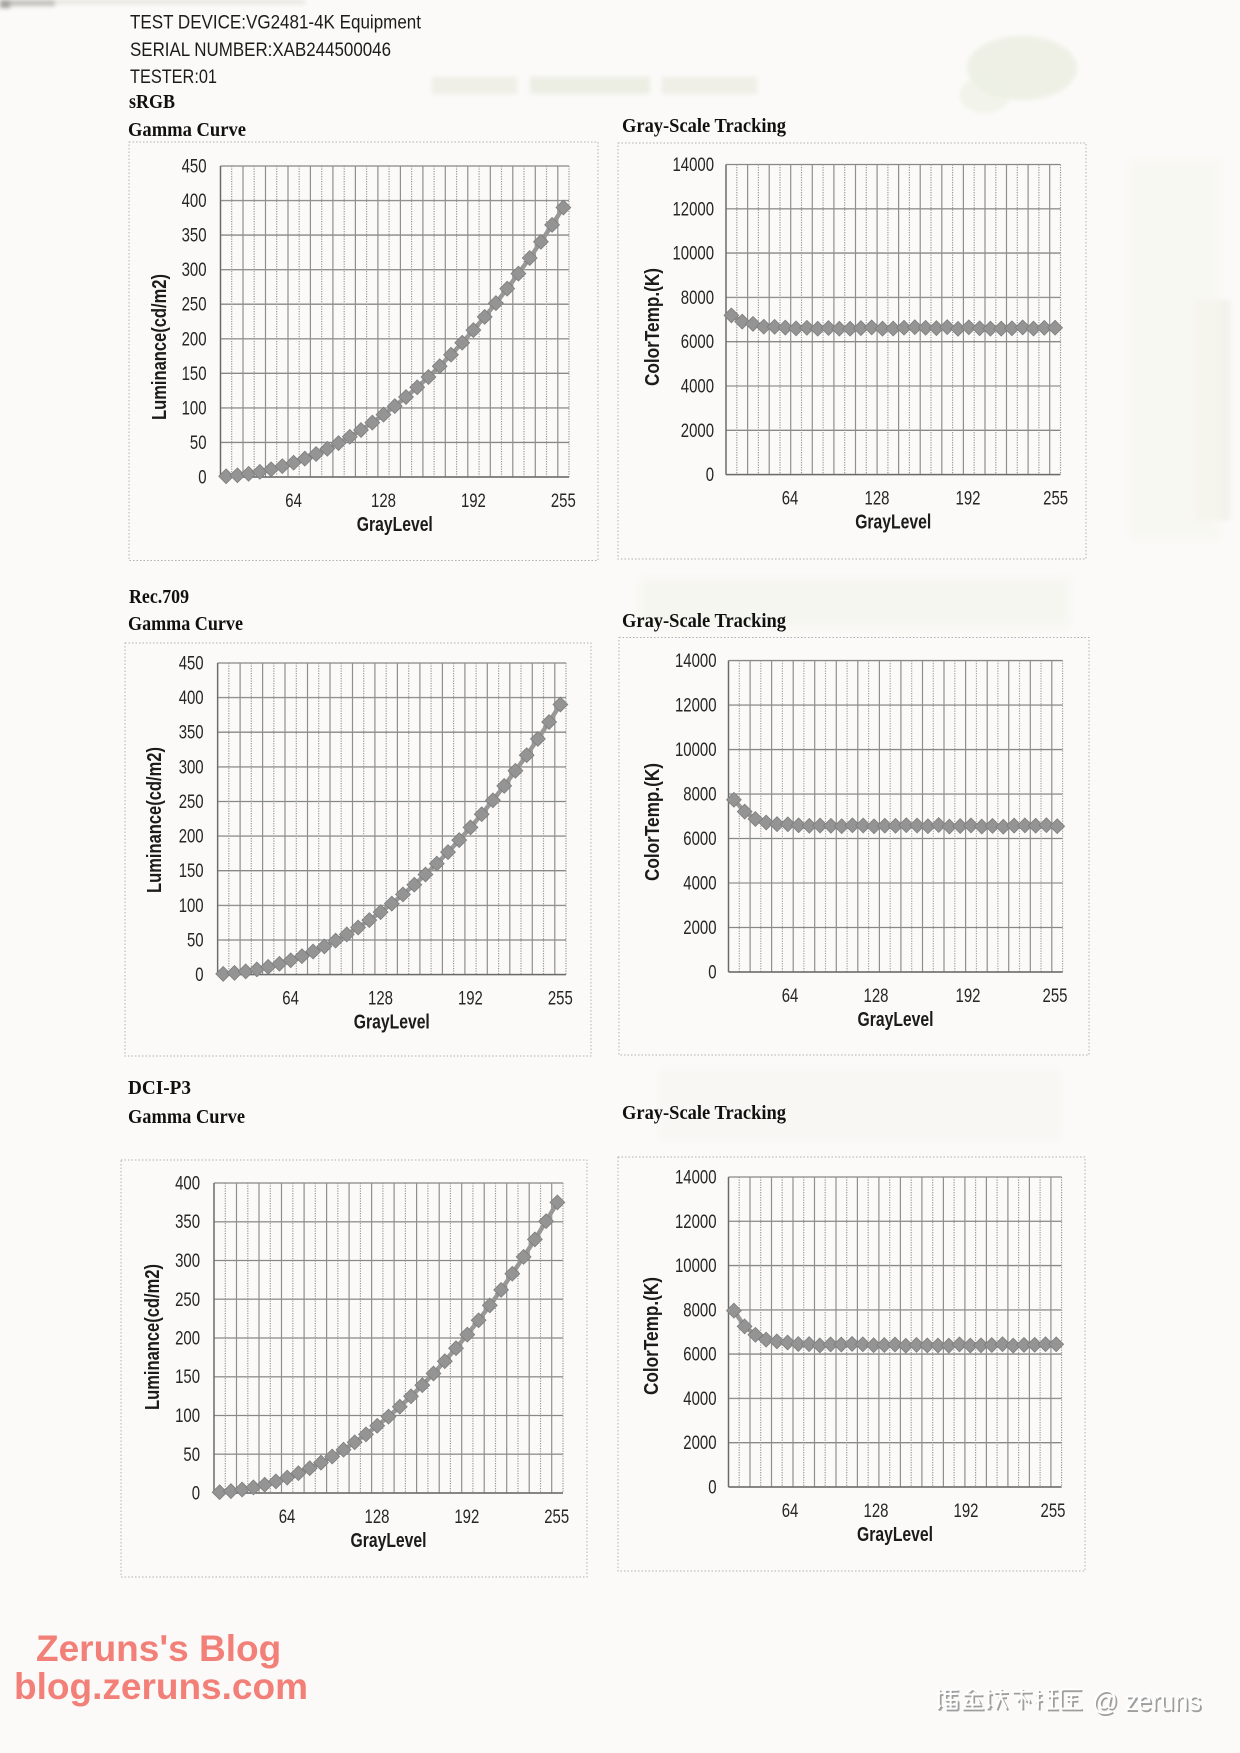  Describe the element at coordinates (276, 23) in the screenshot. I see `svg-text:TEST DEVICE:VG2481-4K Equipmen: TEST DEVICE:VG2481-4K Equipment` at that location.